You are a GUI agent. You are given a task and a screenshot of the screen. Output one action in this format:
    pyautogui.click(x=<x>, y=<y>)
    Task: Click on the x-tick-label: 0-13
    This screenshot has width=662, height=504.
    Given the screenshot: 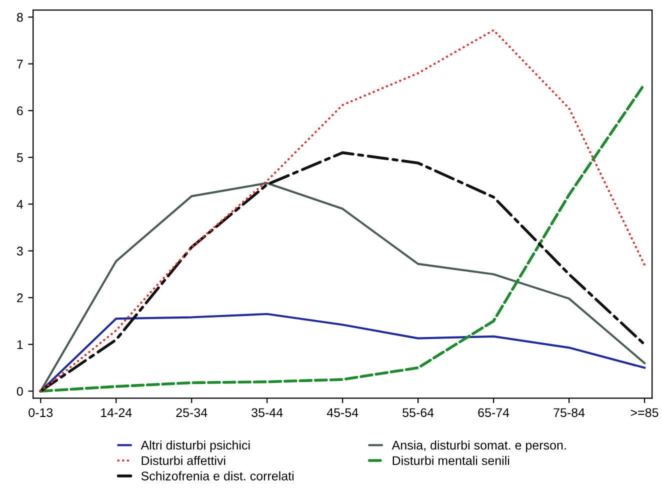 What is the action you would take?
    pyautogui.click(x=40, y=413)
    